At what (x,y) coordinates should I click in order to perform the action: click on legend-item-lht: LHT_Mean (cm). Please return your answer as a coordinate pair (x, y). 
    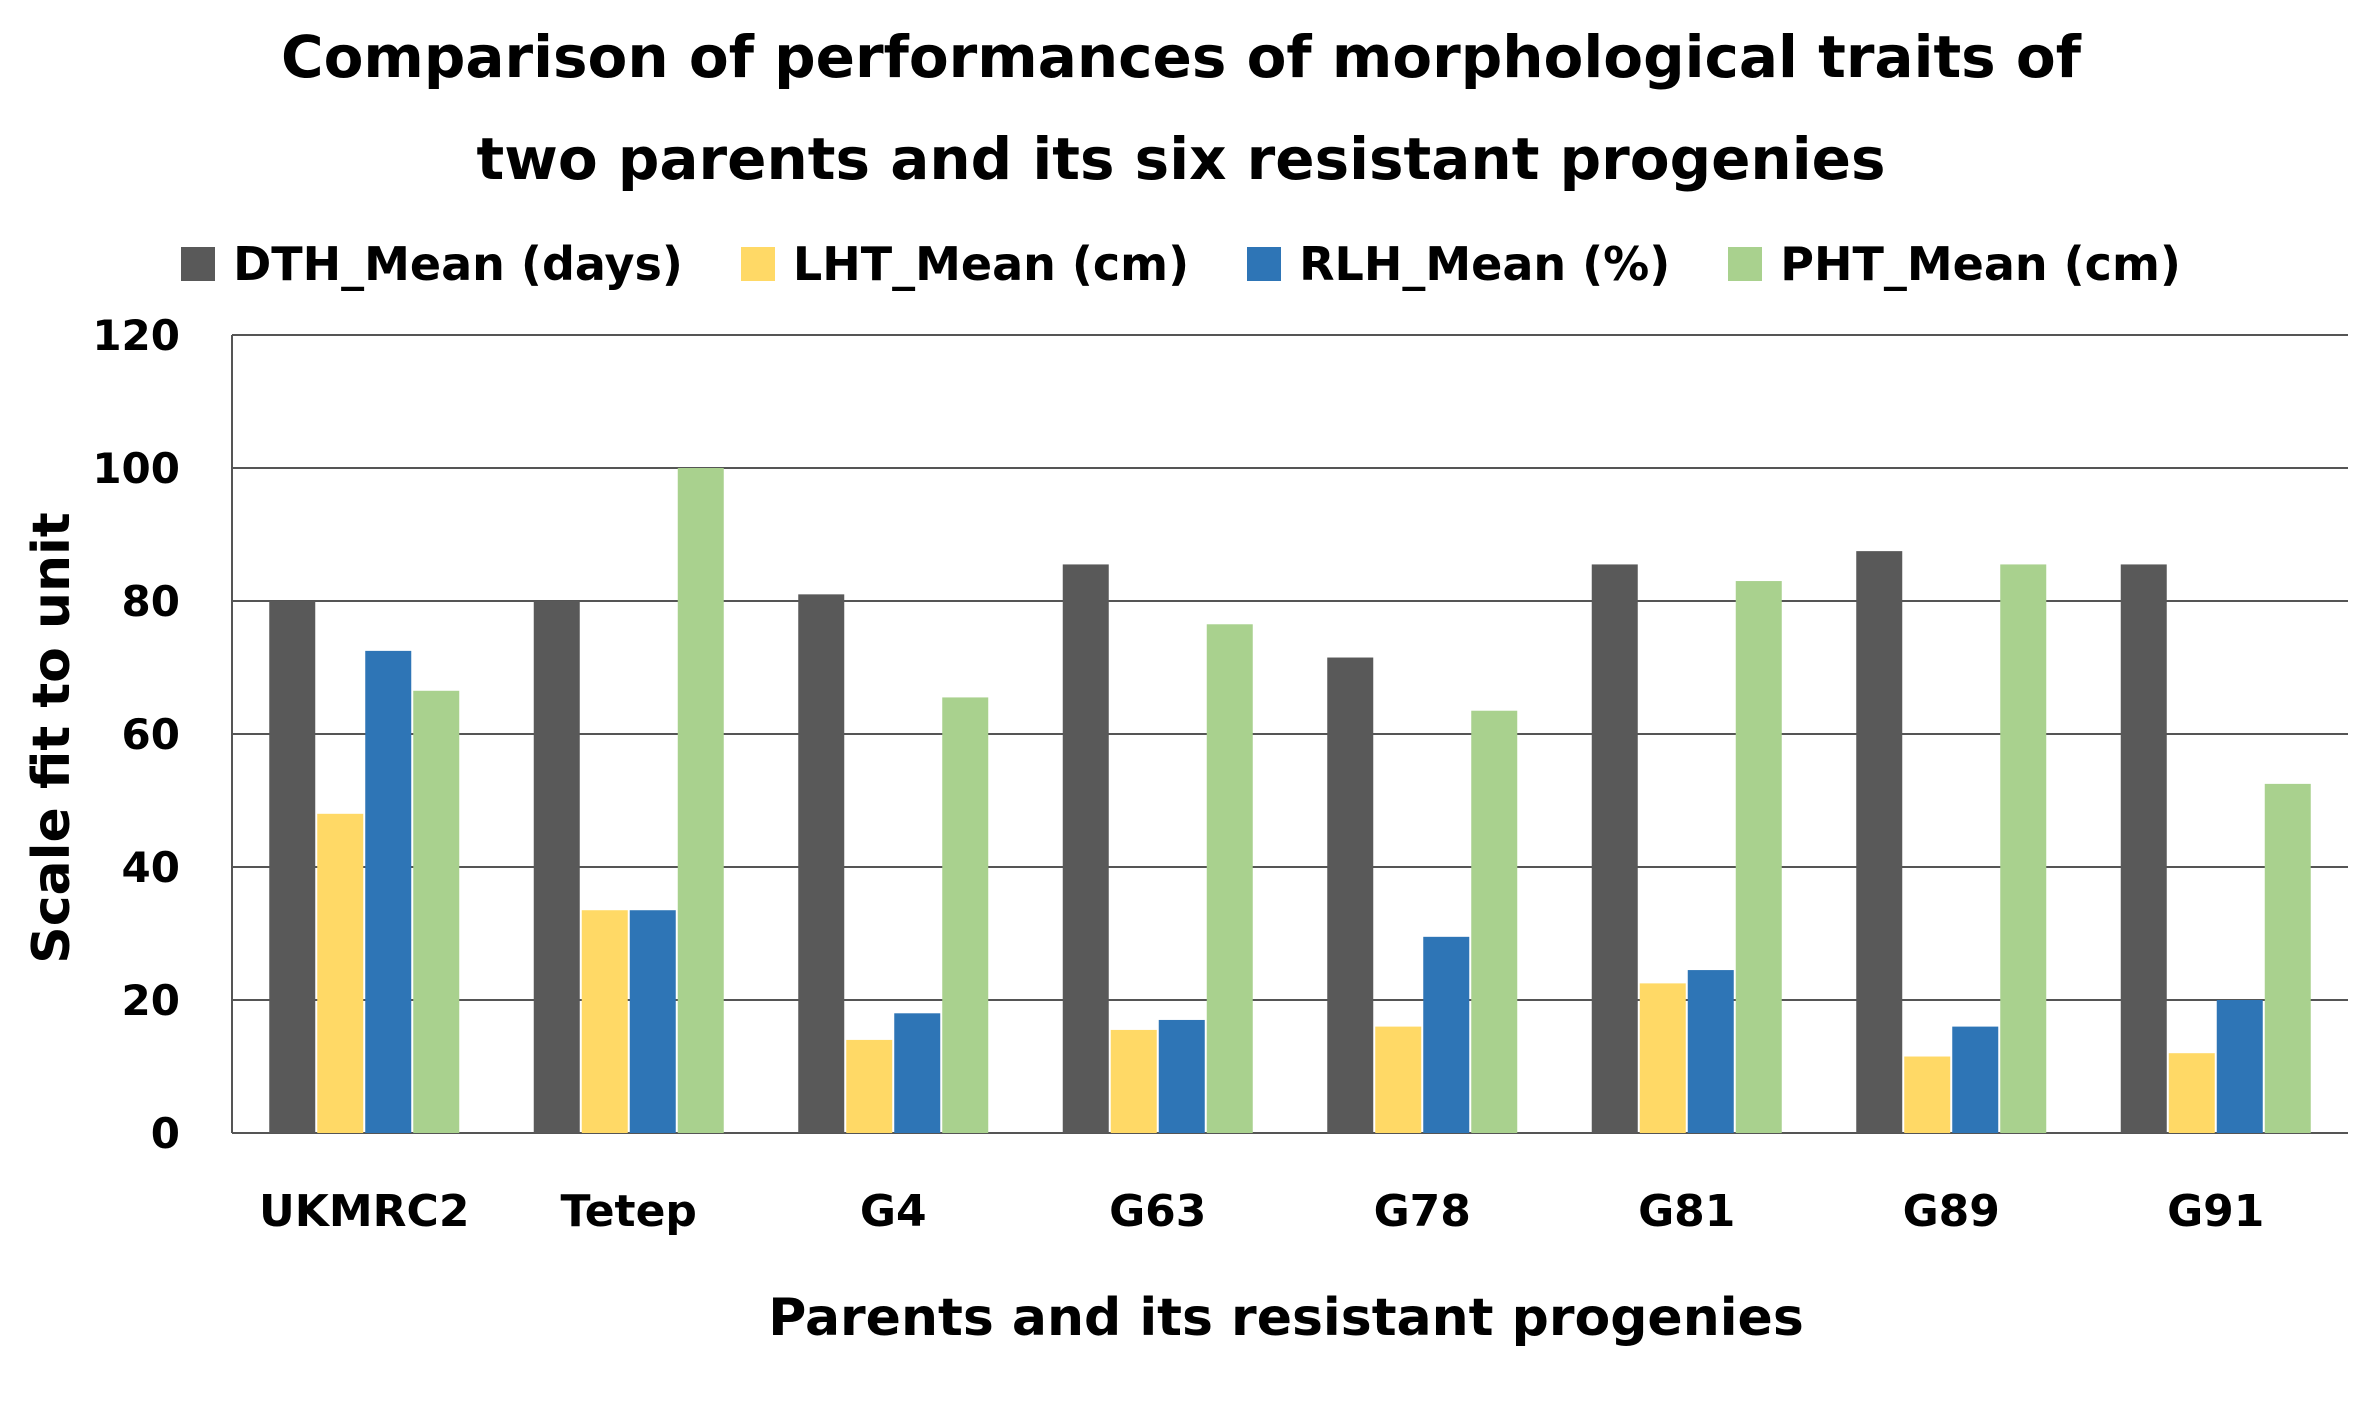
    Looking at the image, I should click on (965, 264).